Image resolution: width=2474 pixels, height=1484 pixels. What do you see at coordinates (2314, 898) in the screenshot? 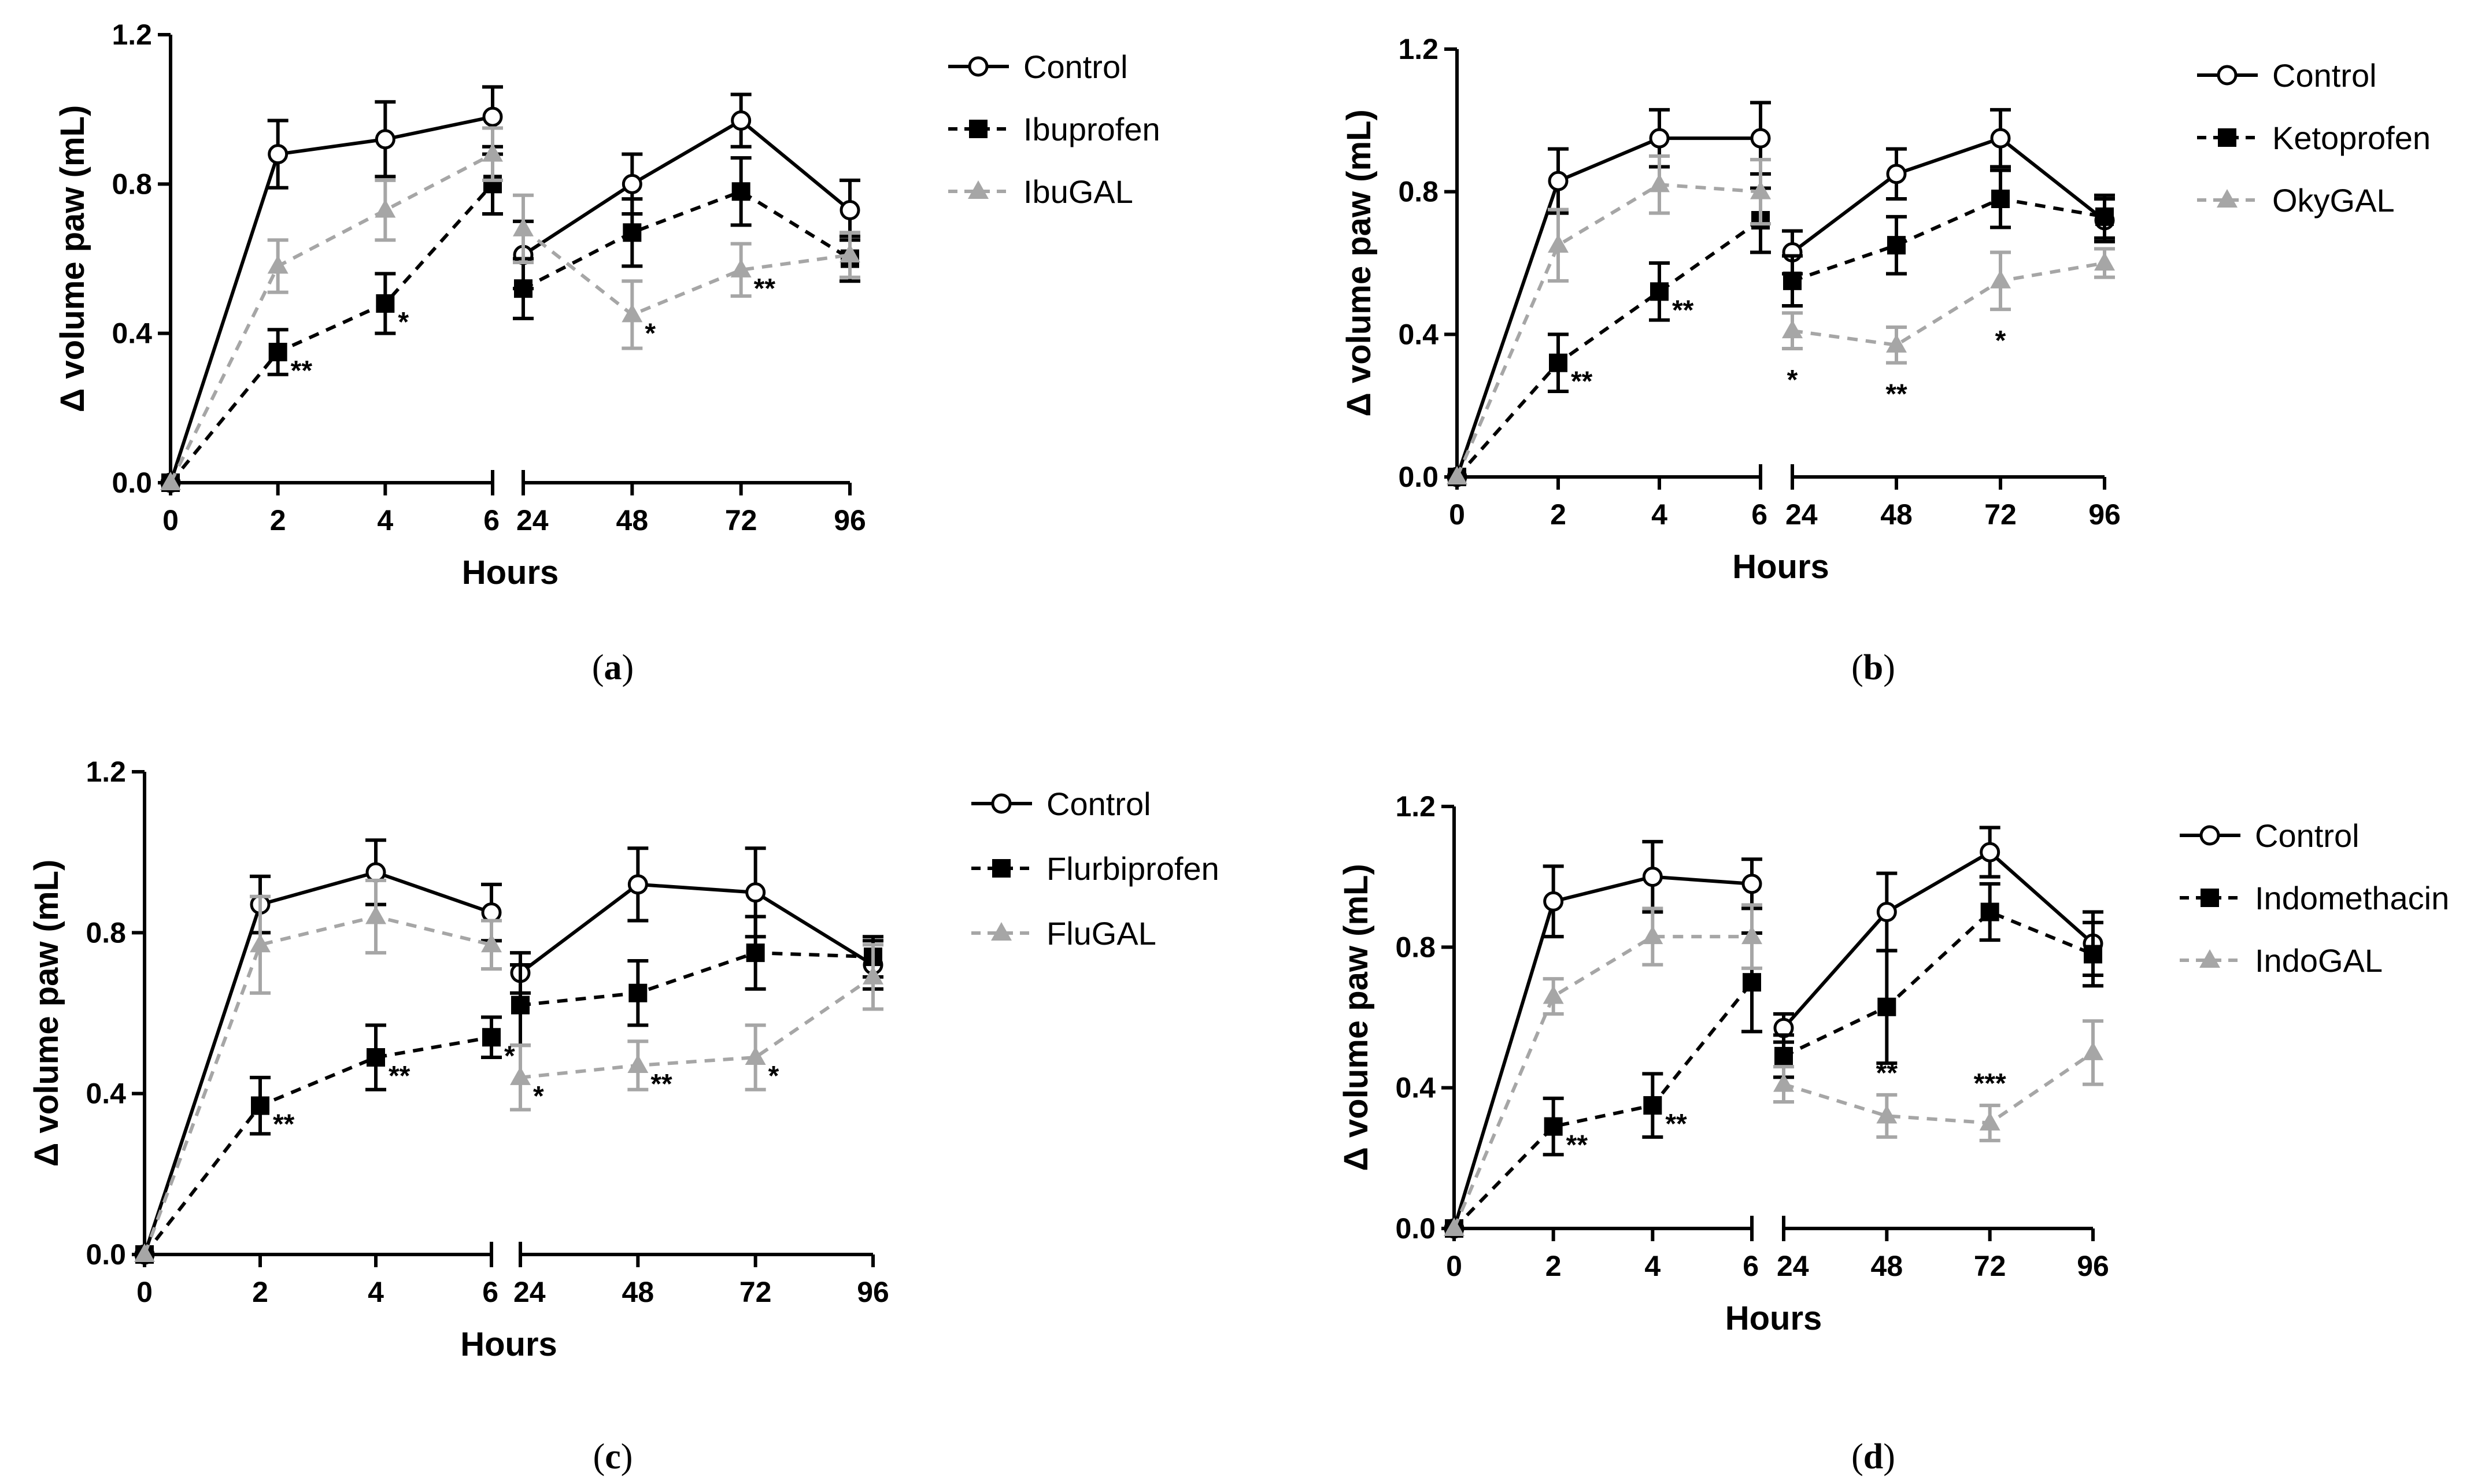
I see `legend: Control Indomethacin IndoGAL` at bounding box center [2314, 898].